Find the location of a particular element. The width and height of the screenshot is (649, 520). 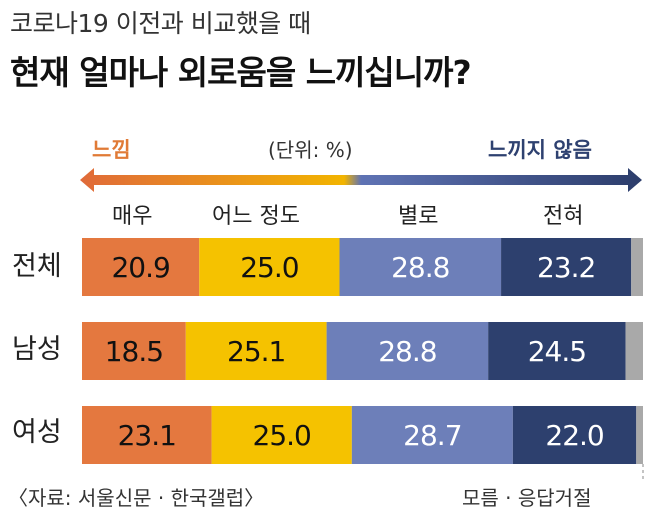

legend-label-very: 매우 is located at coordinates (132, 216).